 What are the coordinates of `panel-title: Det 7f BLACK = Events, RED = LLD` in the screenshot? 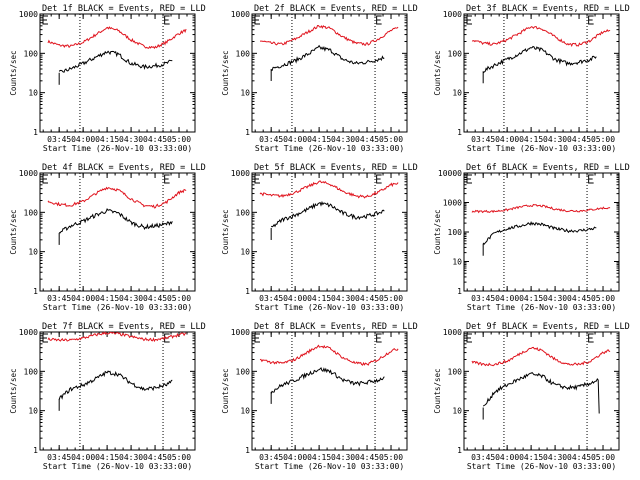 It's located at (124, 327).